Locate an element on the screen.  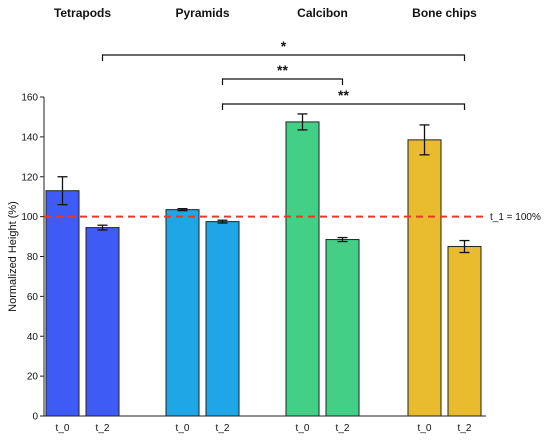
y-tick-label: 160 is located at coordinates (29, 98).